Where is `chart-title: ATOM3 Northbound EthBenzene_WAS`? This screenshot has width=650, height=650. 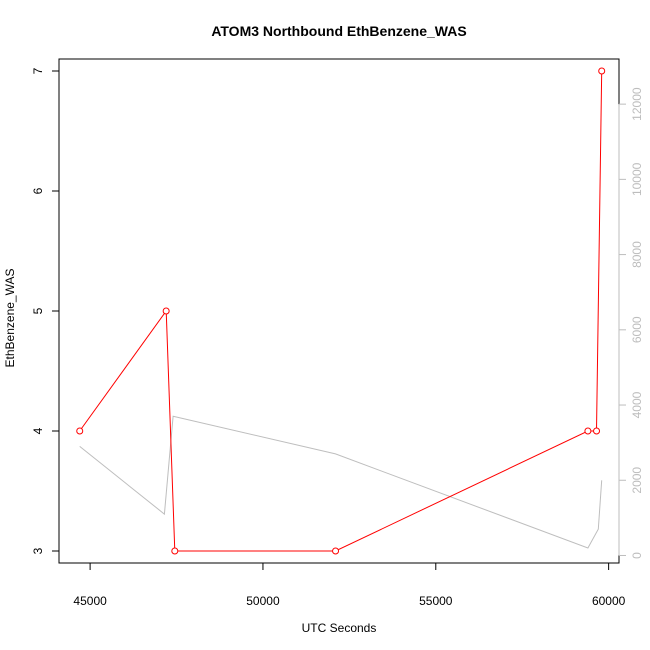 chart-title: ATOM3 Northbound EthBenzene_WAS is located at coordinates (338, 31).